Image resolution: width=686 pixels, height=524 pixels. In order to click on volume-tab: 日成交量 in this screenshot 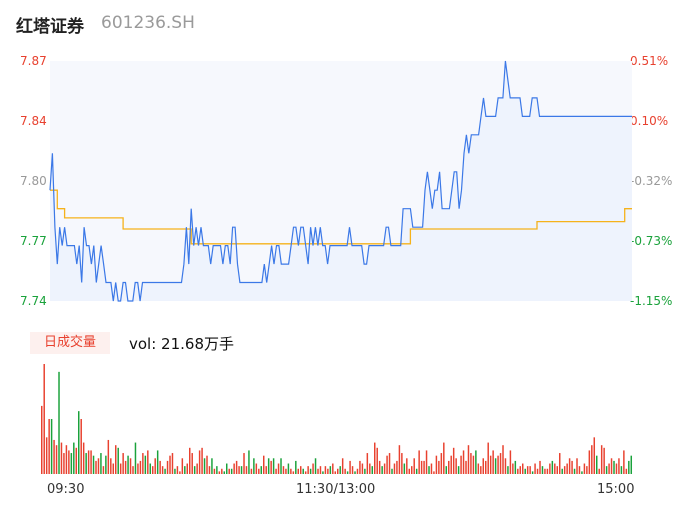, I will do `click(70, 343)`.